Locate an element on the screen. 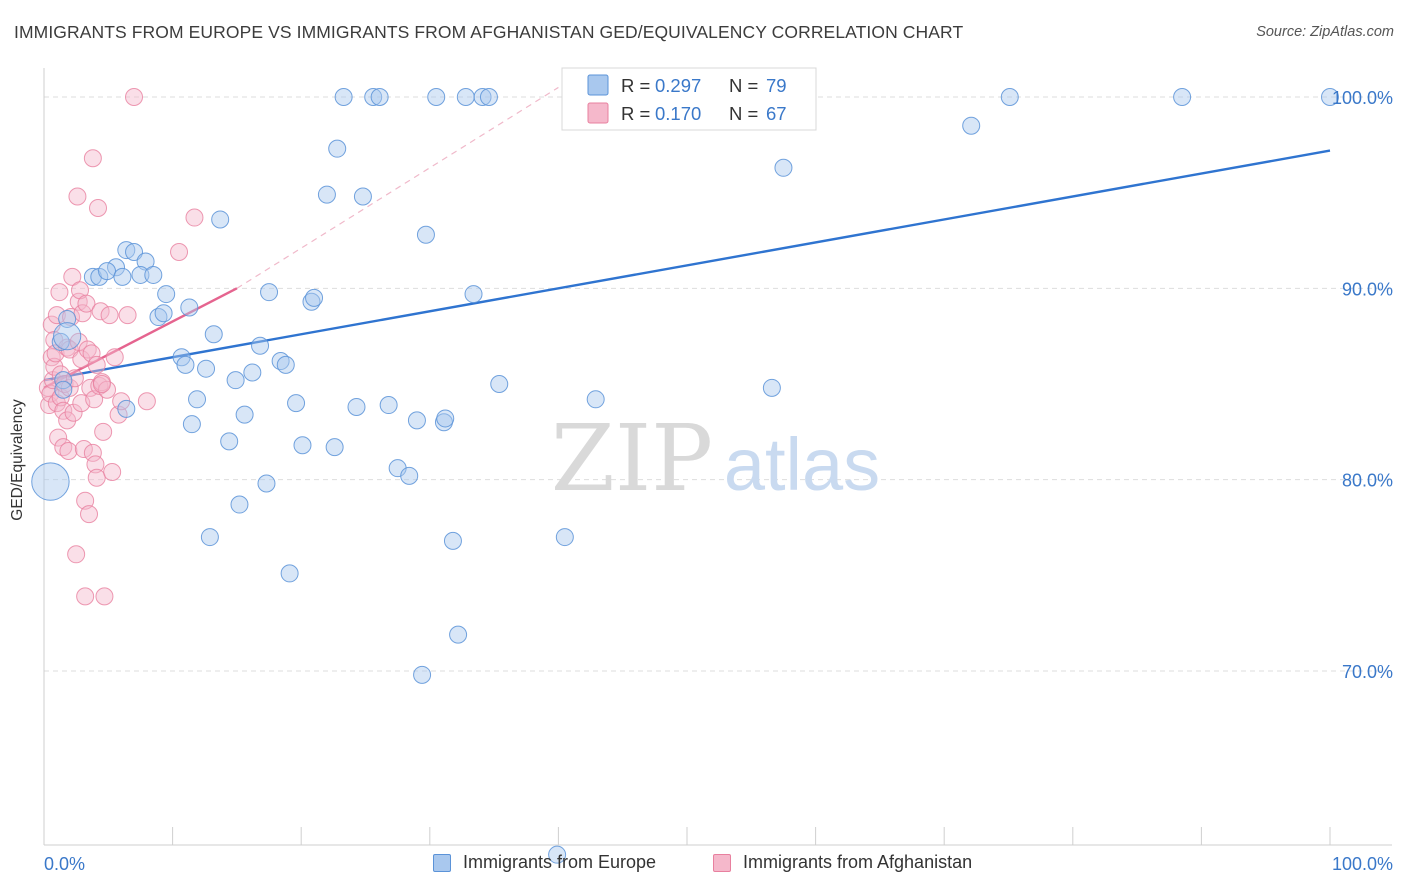  stats-r-value-afghanistan: 0.170 is located at coordinates (678, 113).